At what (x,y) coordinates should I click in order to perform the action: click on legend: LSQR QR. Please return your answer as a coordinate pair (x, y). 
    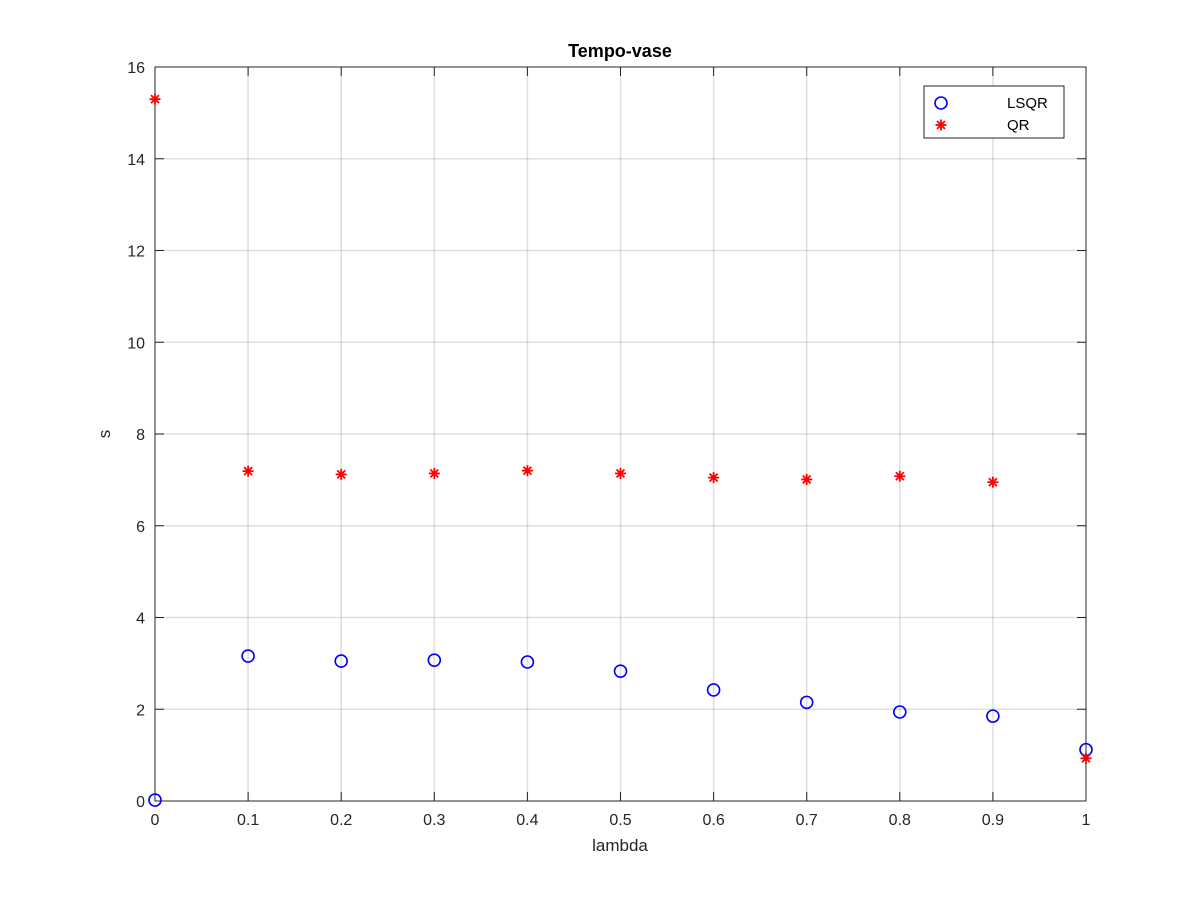
    Looking at the image, I should click on (994, 112).